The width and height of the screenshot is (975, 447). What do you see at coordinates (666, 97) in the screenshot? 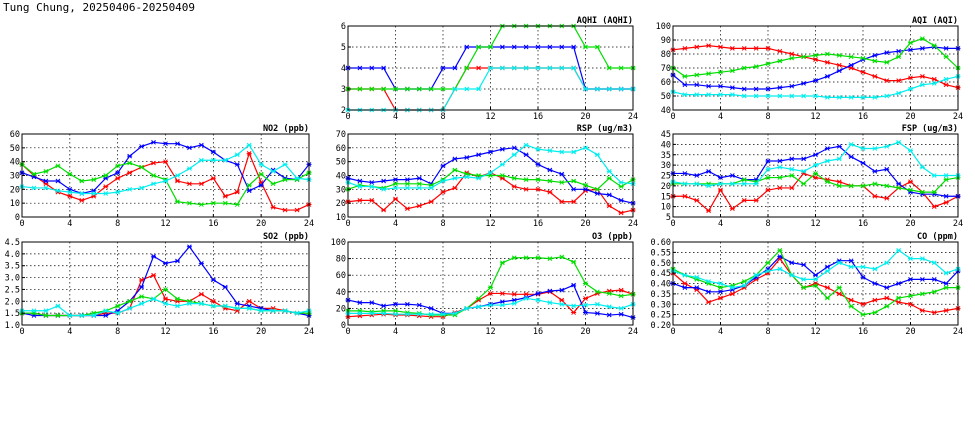
I see `y-tick-label: 50` at bounding box center [666, 97].